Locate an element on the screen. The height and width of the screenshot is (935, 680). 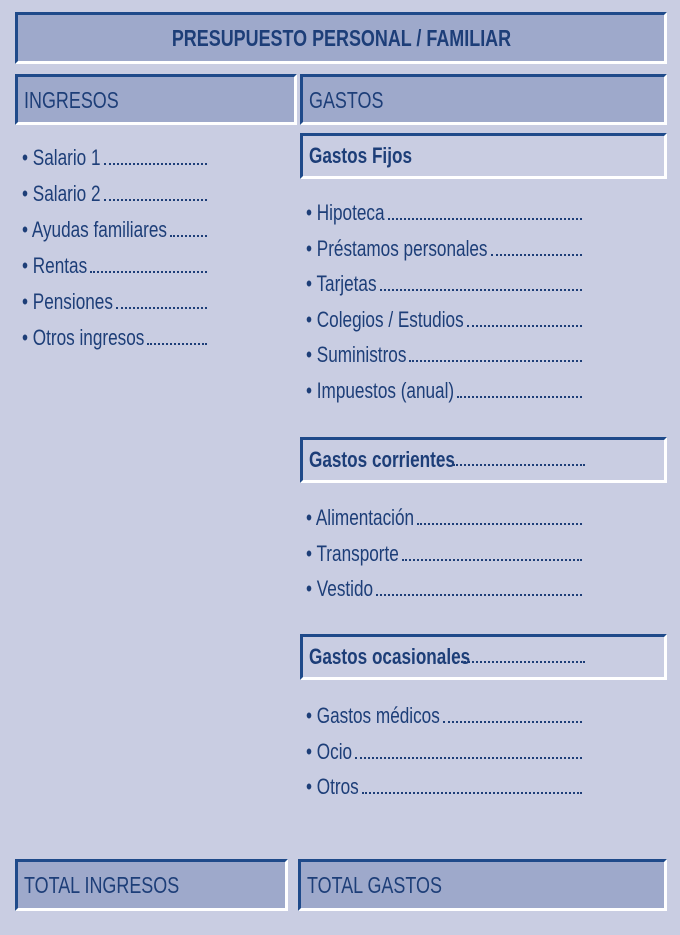
item-label: • Impuestos (anual) is located at coordinates (380, 390).